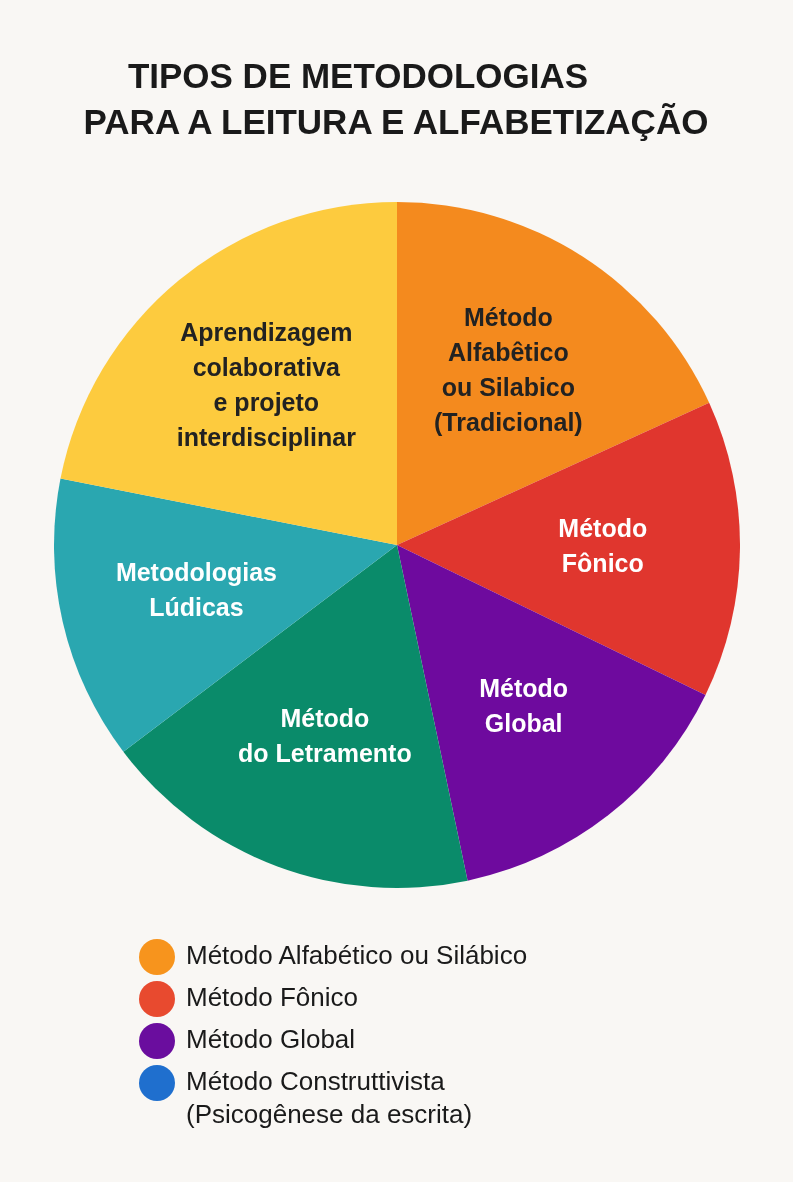 The width and height of the screenshot is (793, 1182). I want to click on slice-label: Aprendizagem colaborativa e projeto interdisciplinar, so click(266, 384).